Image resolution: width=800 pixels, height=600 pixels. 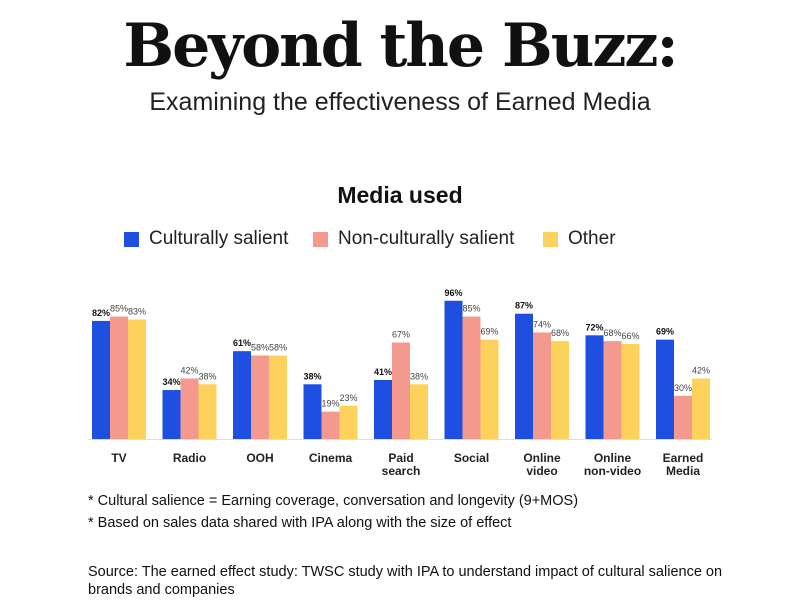 I want to click on value-label-ooh-non-culturally-salient: 58%, so click(x=260, y=347).